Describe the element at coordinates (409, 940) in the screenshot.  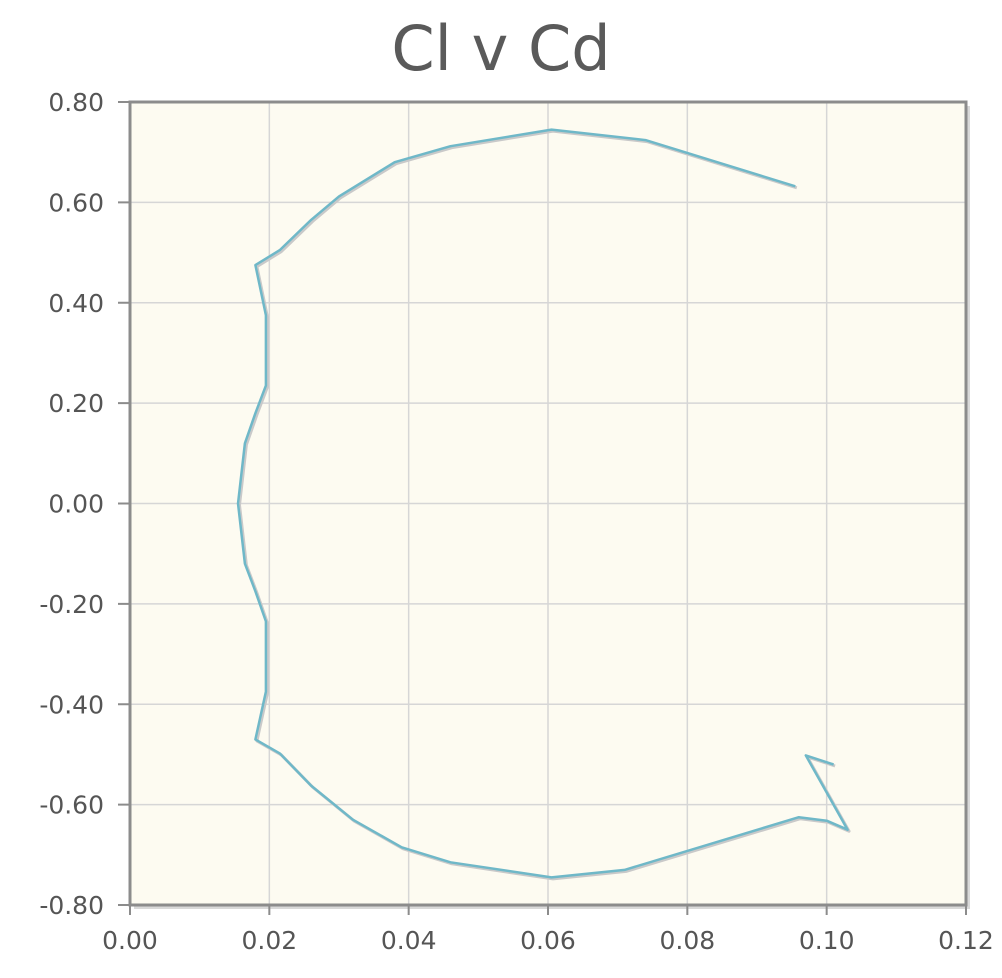
I see `x-tick-label: 0.04` at that location.